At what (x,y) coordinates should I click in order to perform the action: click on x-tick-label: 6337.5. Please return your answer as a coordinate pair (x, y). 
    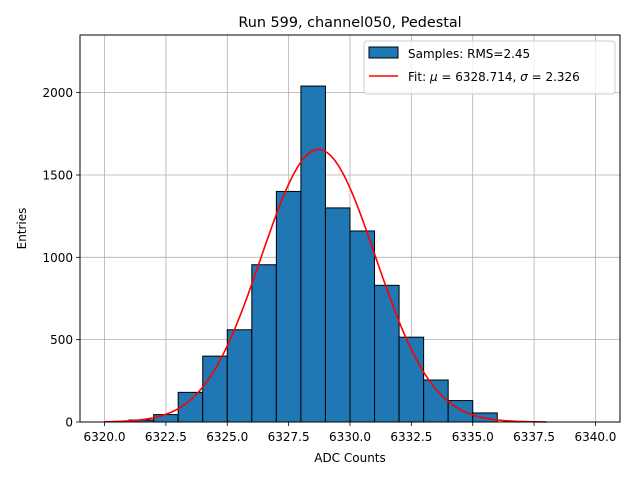
    Looking at the image, I should click on (534, 437).